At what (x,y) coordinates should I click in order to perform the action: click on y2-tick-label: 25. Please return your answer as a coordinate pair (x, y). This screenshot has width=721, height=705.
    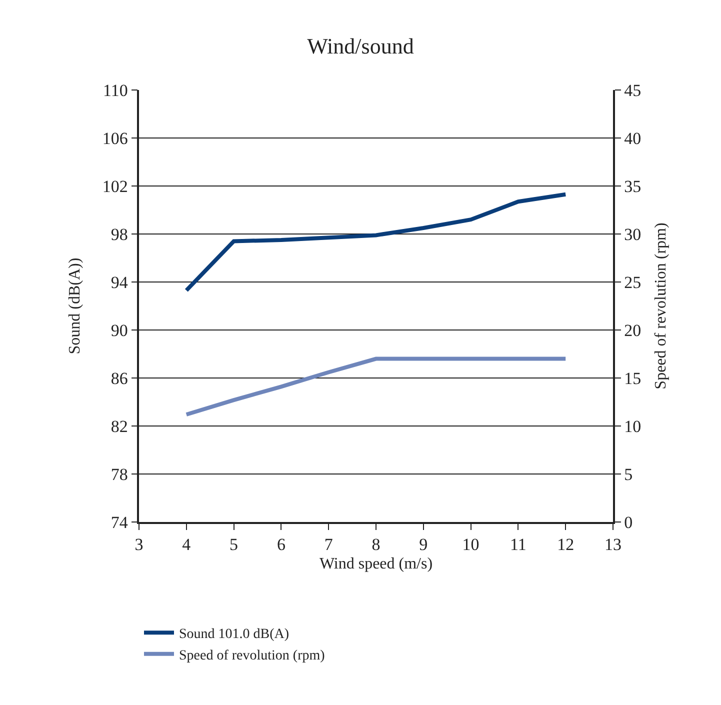
    Looking at the image, I should click on (633, 282).